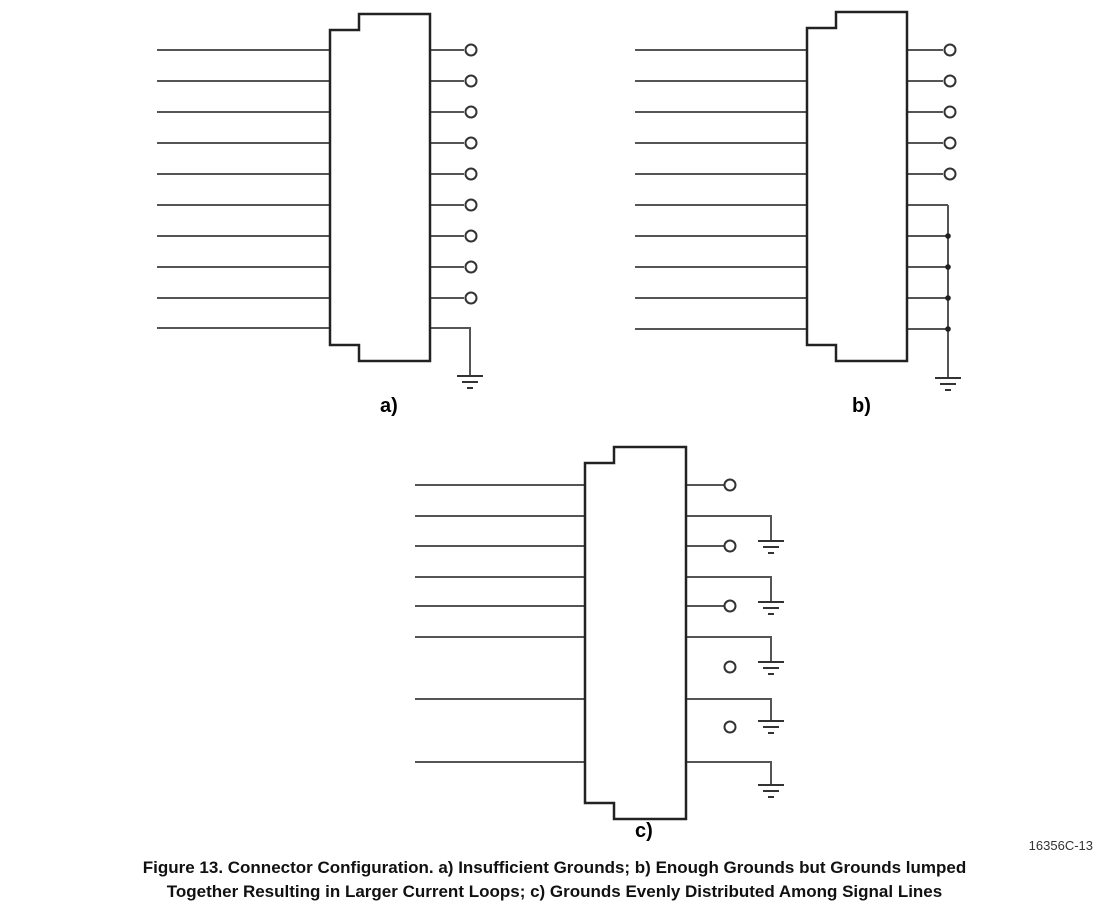 This screenshot has width=1109, height=917. Describe the element at coordinates (389, 406) in the screenshot. I see `panel-a-label: a)` at that location.